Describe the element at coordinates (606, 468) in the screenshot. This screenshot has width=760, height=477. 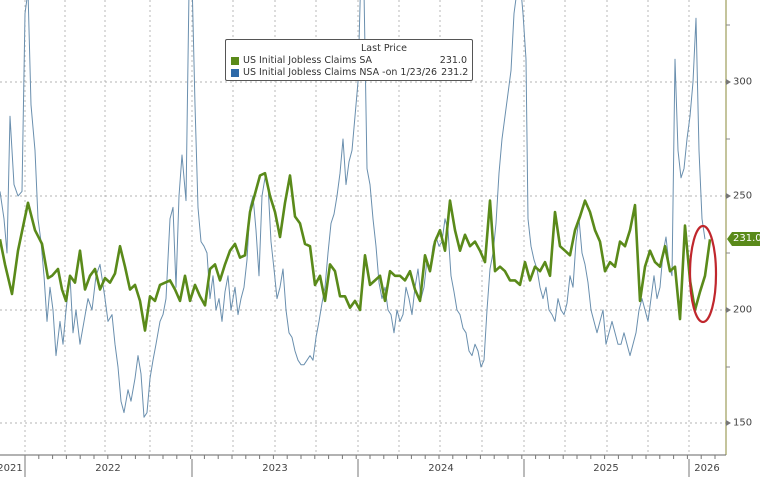
I see `x-tick-label: 2025` at that location.